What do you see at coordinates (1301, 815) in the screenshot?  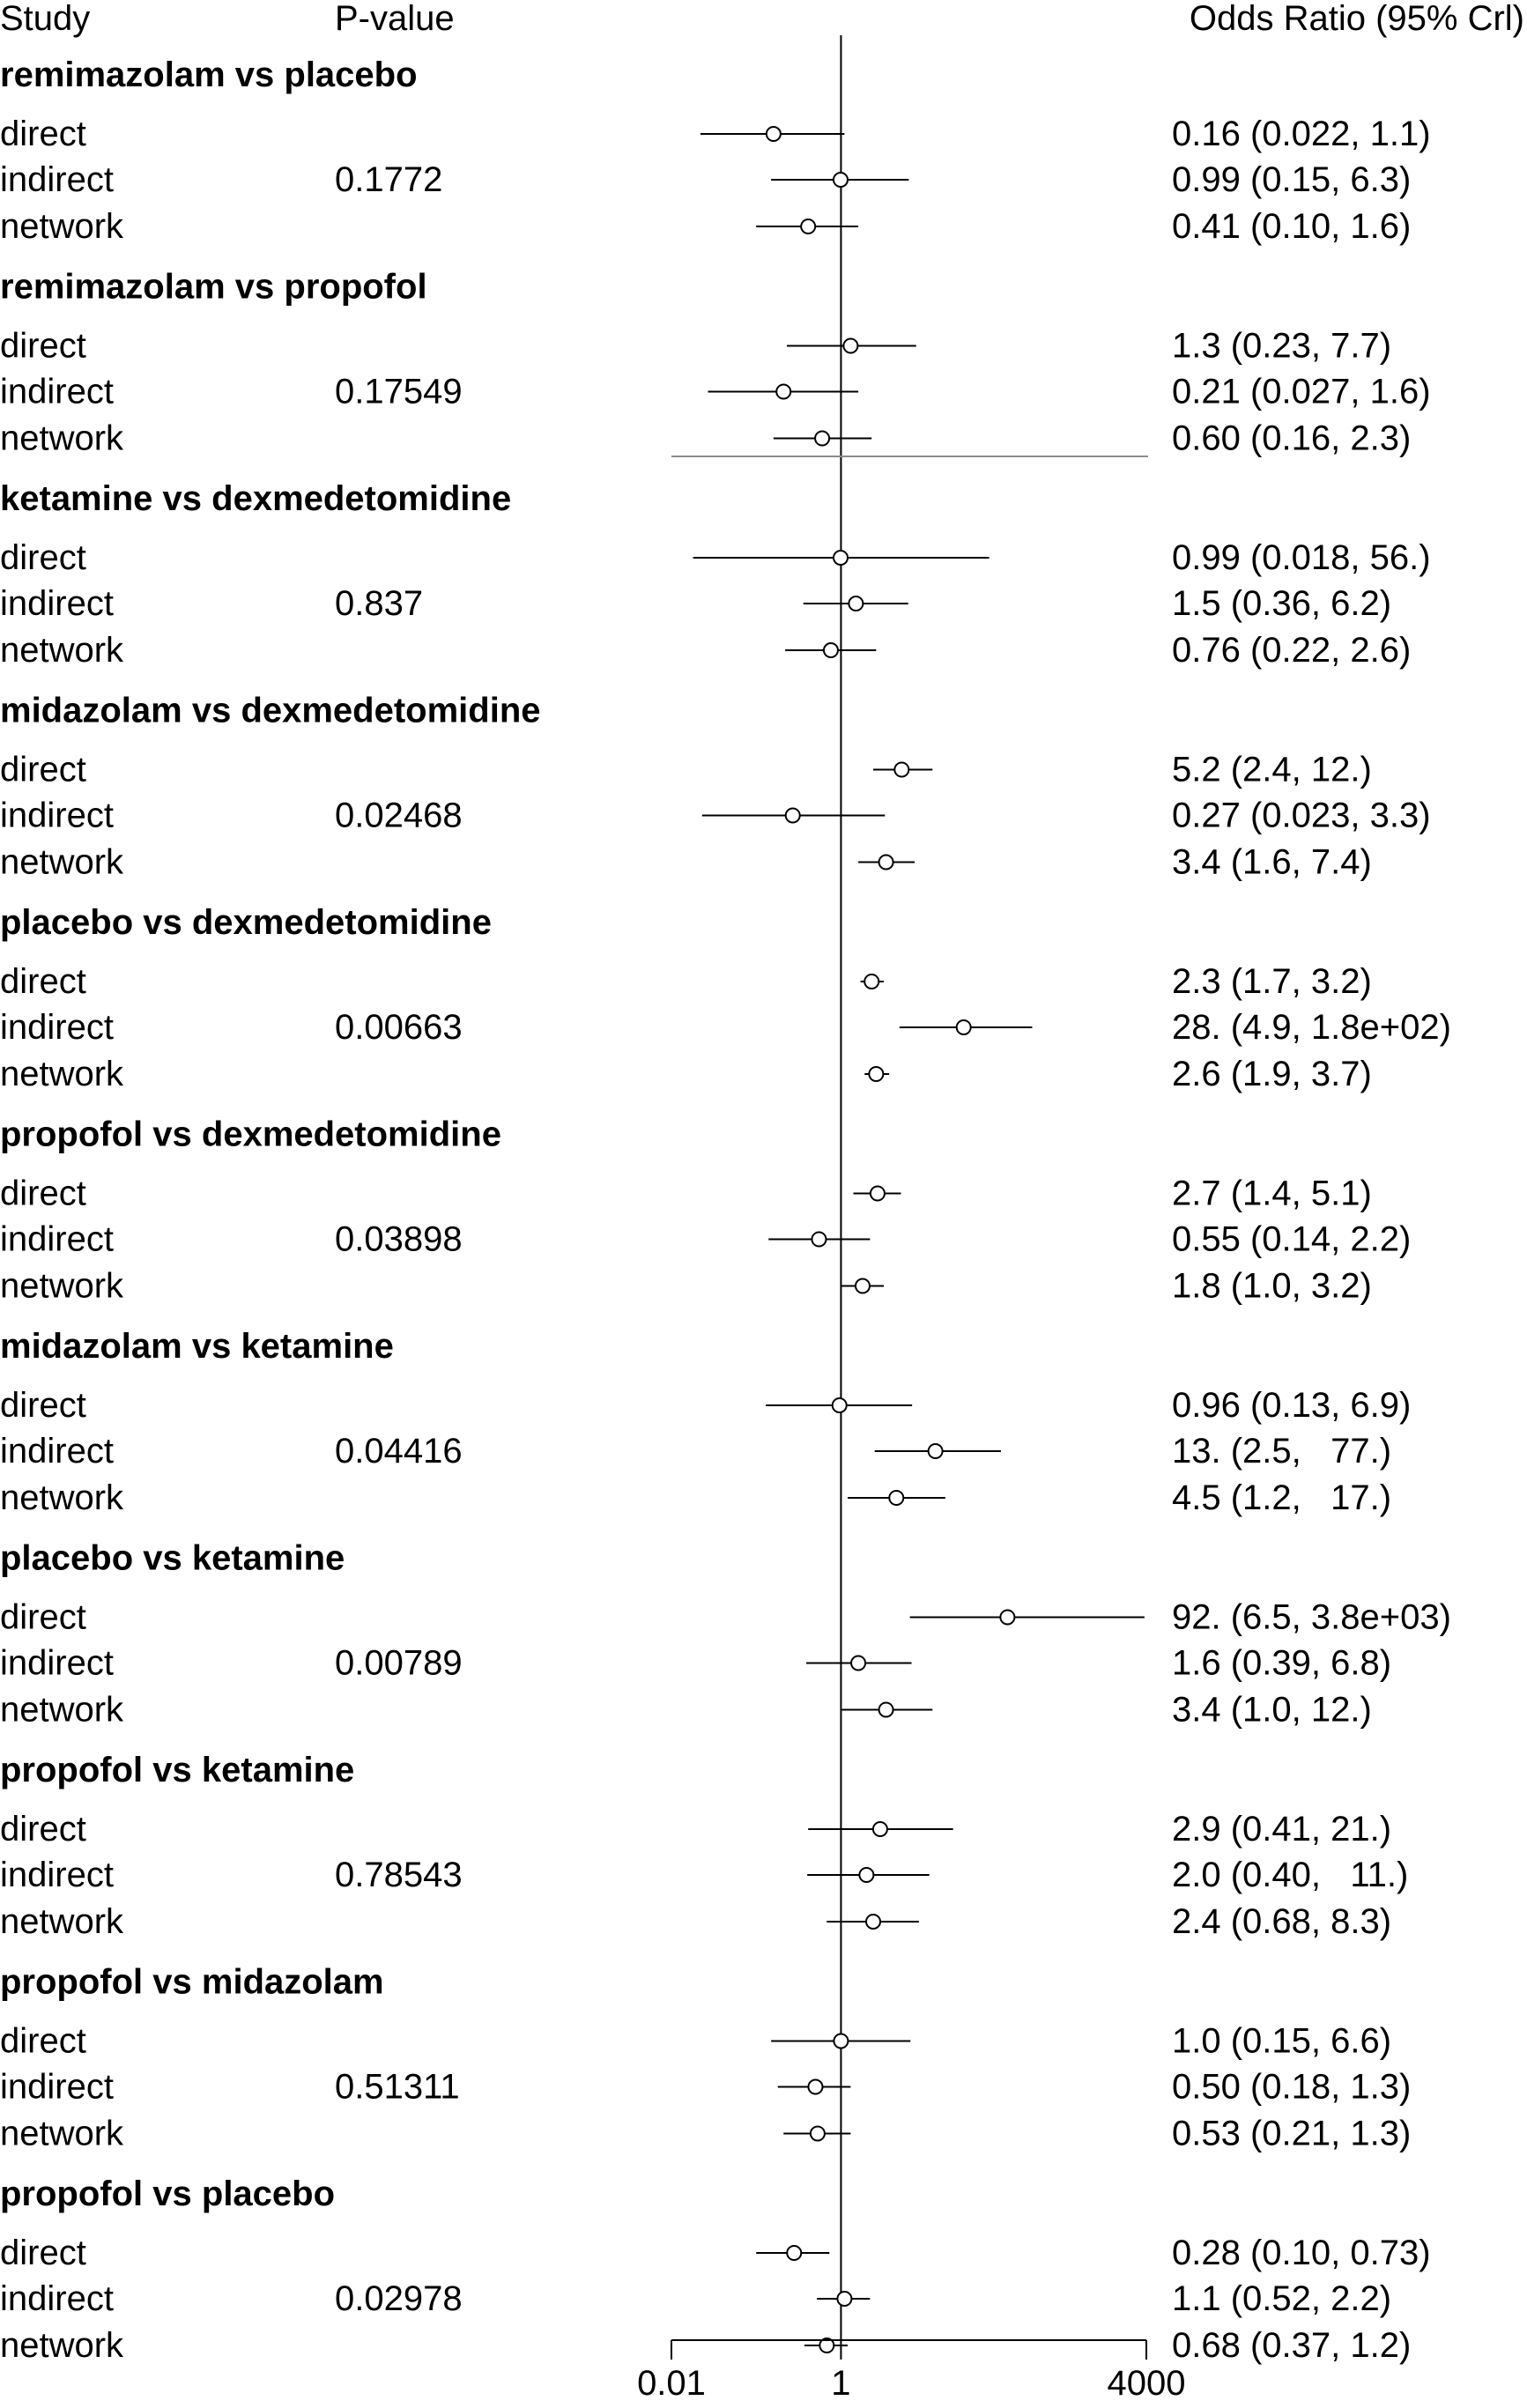 I see `estimate-text: 0.27 (0.023, 3.3)` at bounding box center [1301, 815].